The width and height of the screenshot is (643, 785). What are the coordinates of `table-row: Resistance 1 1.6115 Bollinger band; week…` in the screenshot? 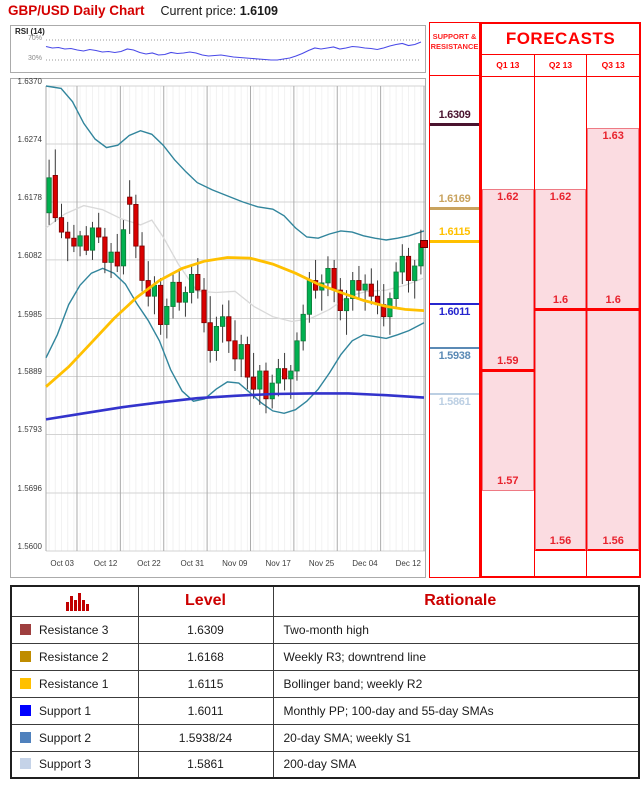 It's located at (325, 683).